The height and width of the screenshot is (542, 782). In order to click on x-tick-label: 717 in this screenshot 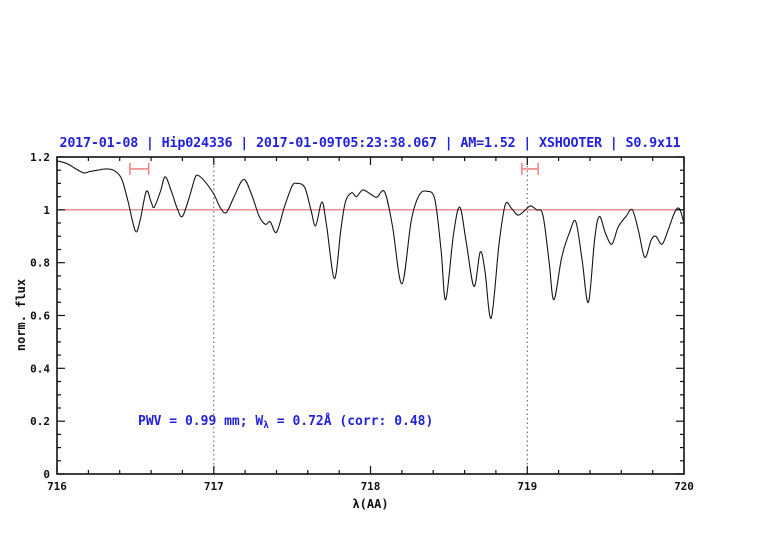, I will do `click(214, 486)`.